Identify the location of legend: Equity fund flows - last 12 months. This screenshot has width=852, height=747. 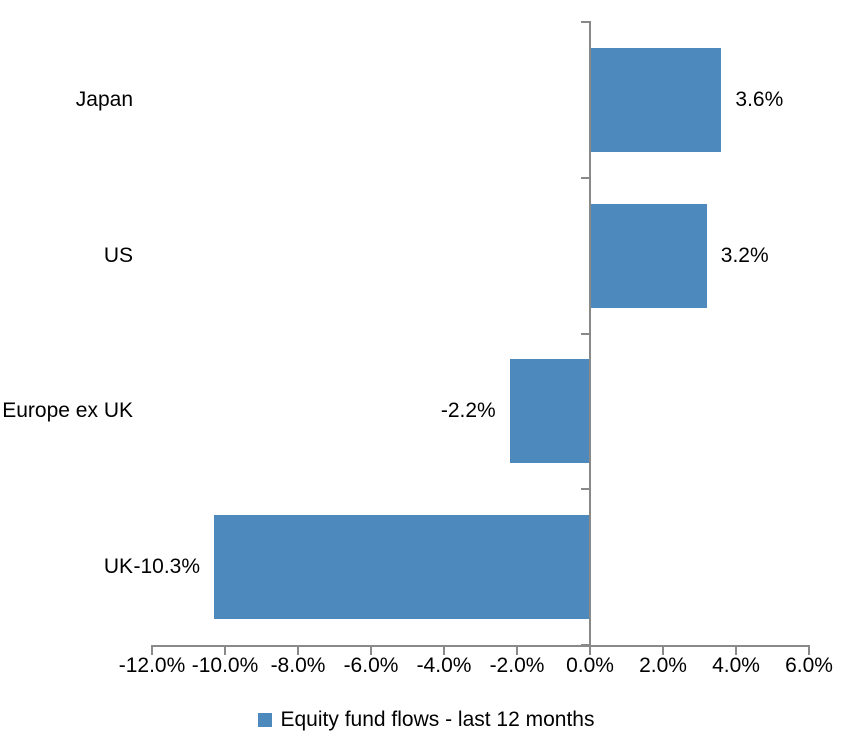
(426, 720).